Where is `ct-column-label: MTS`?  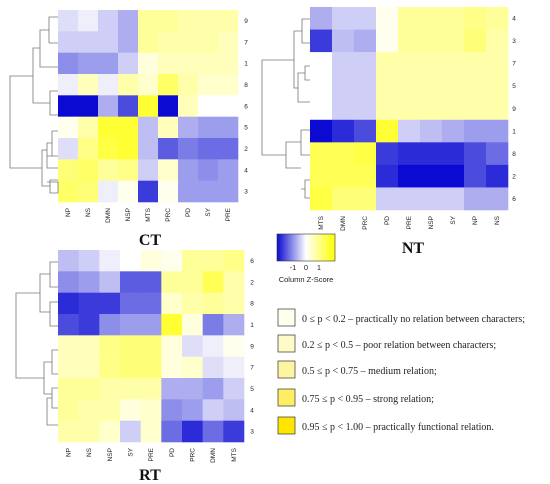 ct-column-label: MTS is located at coordinates (148, 214).